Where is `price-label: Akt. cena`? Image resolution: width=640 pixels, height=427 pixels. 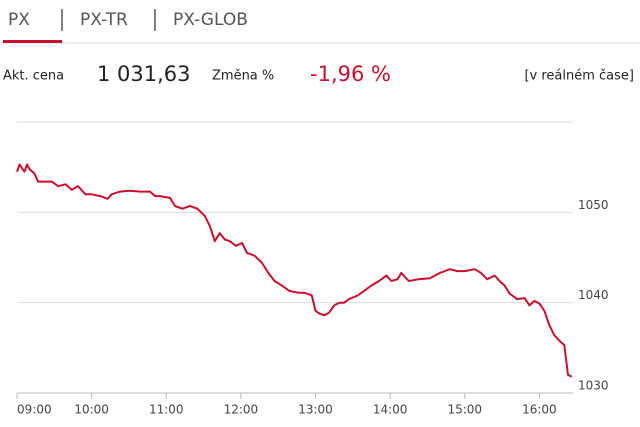 price-label: Akt. cena is located at coordinates (33, 76).